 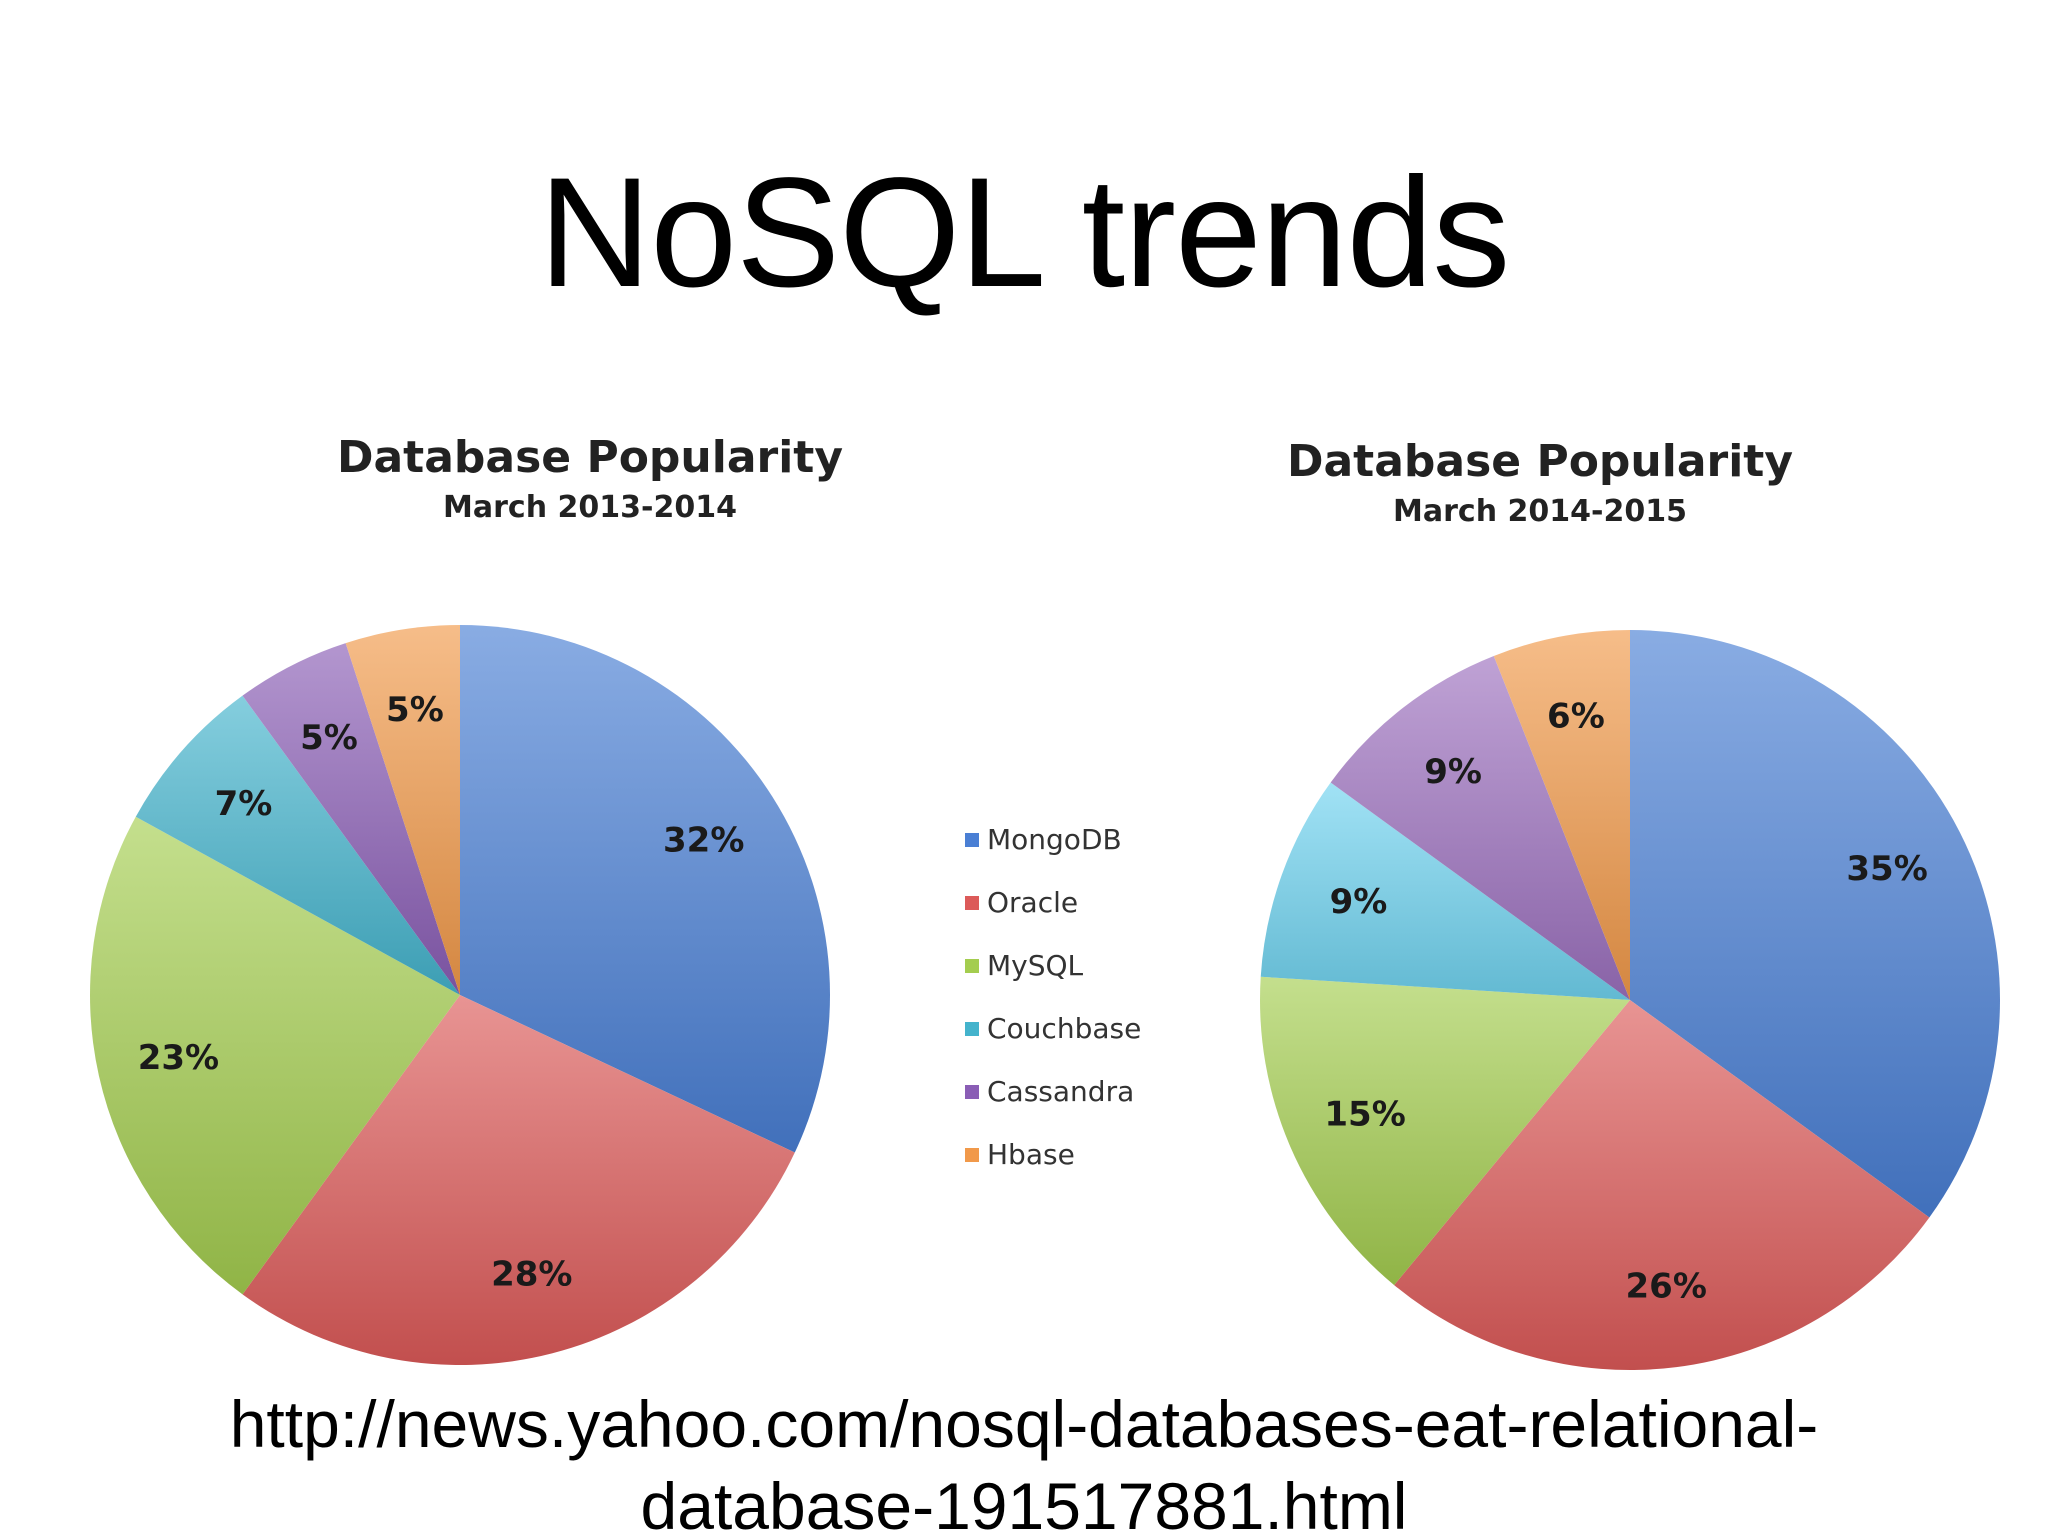 What do you see at coordinates (1666, 1286) in the screenshot?
I see `slice-label-oracle: 26%` at bounding box center [1666, 1286].